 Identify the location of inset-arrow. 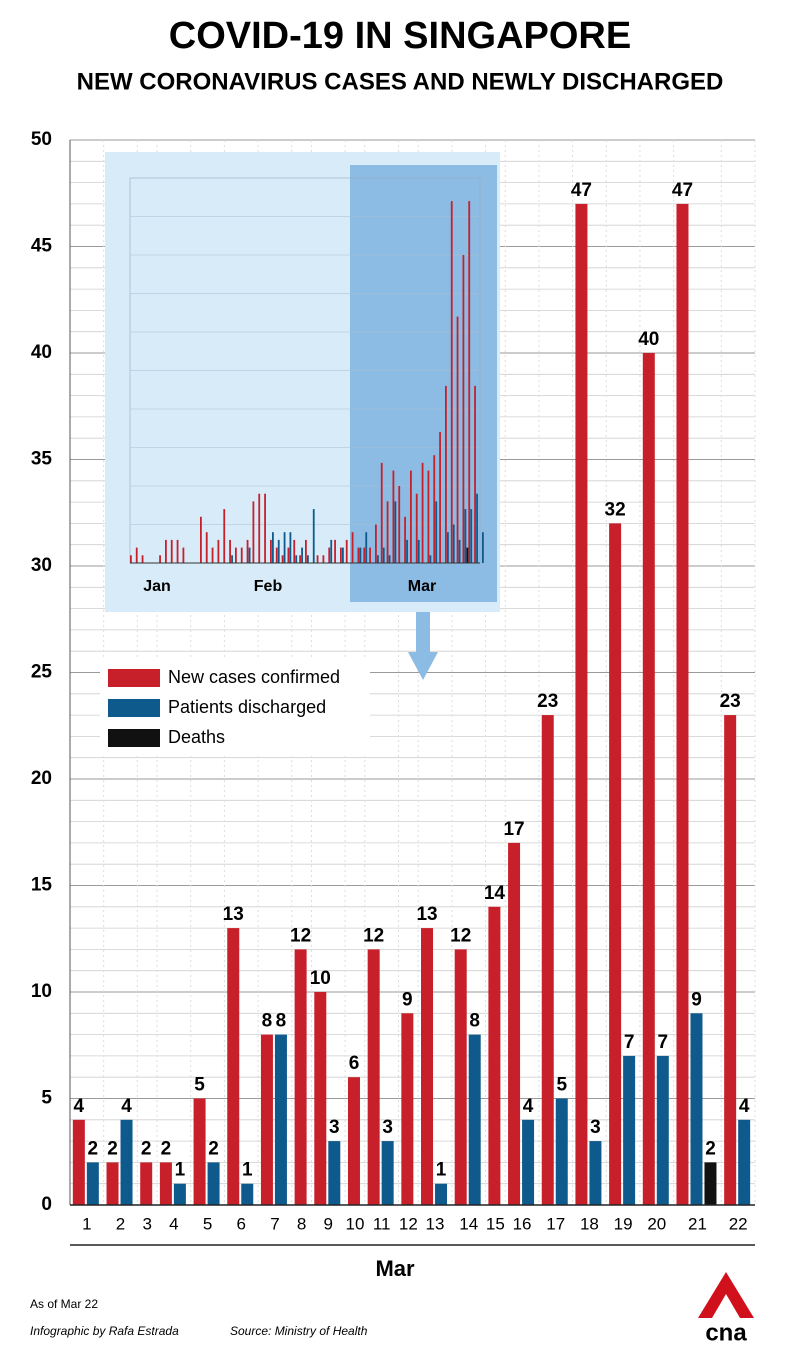
(423, 646).